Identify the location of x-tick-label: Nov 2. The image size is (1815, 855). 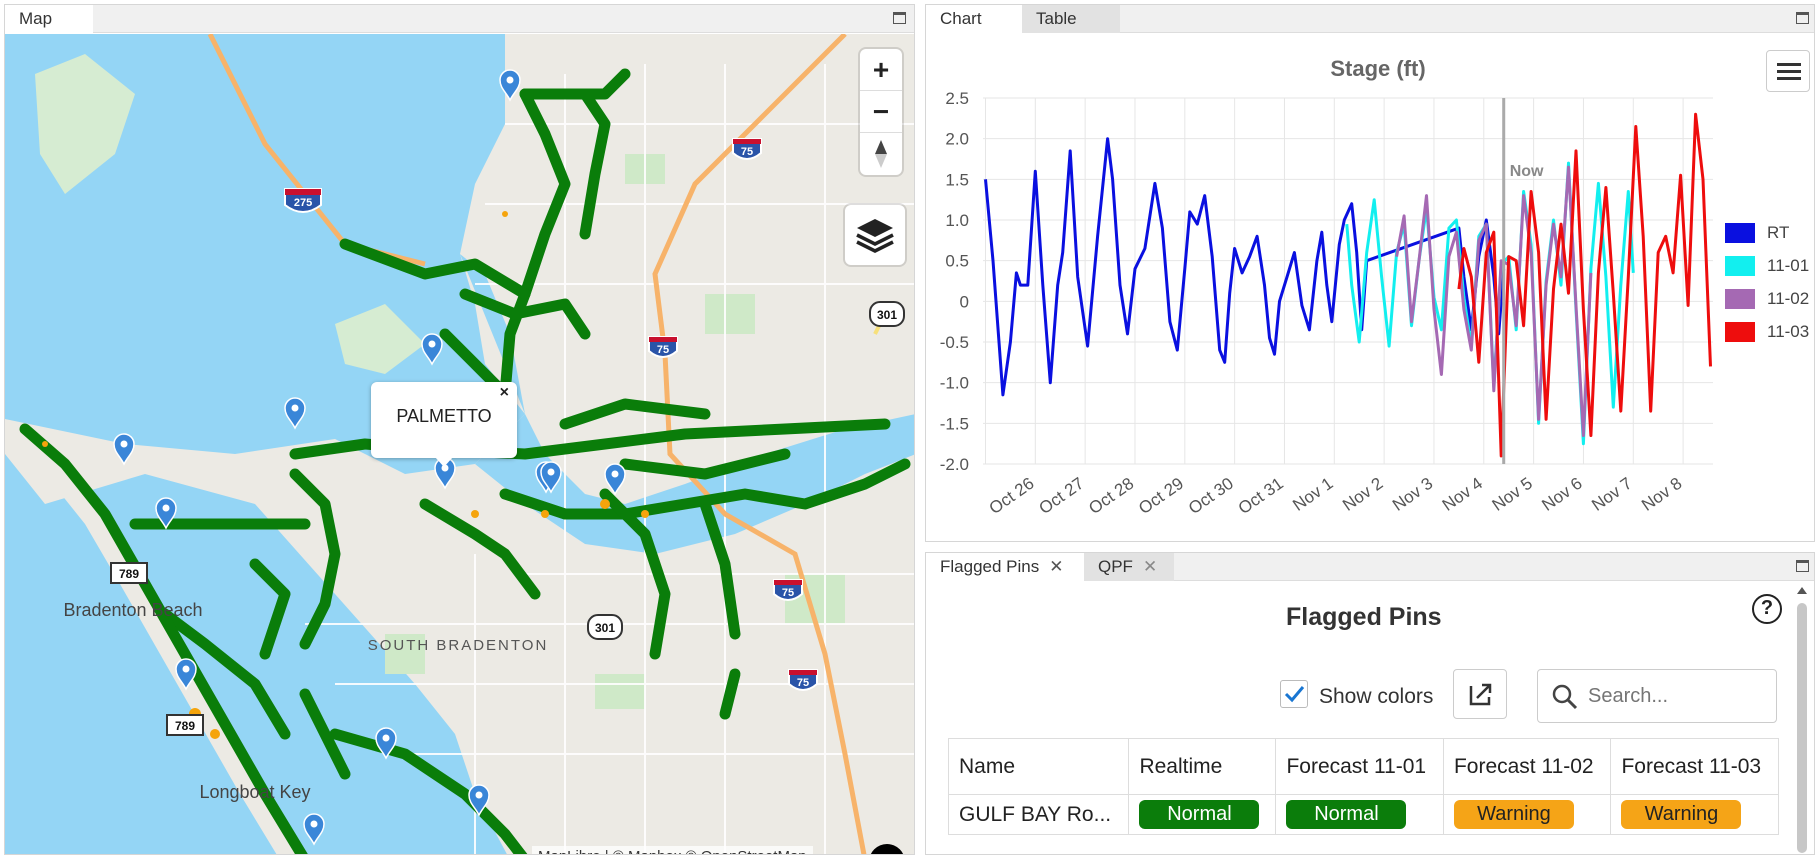
(1362, 494).